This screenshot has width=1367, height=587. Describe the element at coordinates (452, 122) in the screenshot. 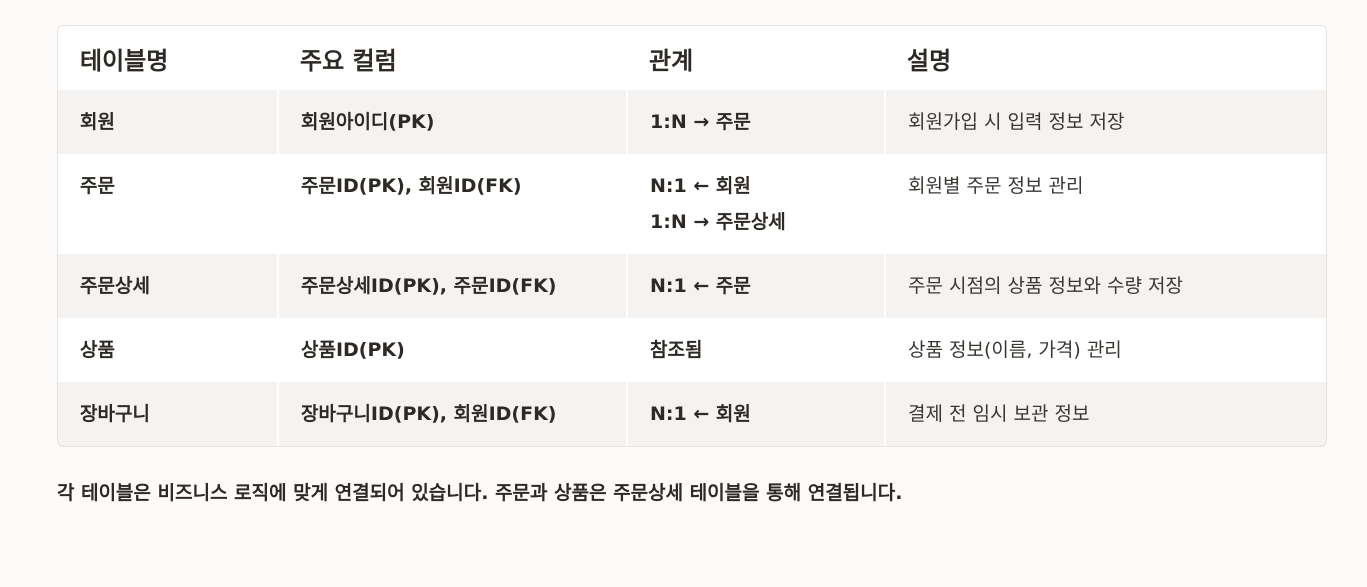

I see `cell-main-columns: 회원아이디(PK)` at that location.